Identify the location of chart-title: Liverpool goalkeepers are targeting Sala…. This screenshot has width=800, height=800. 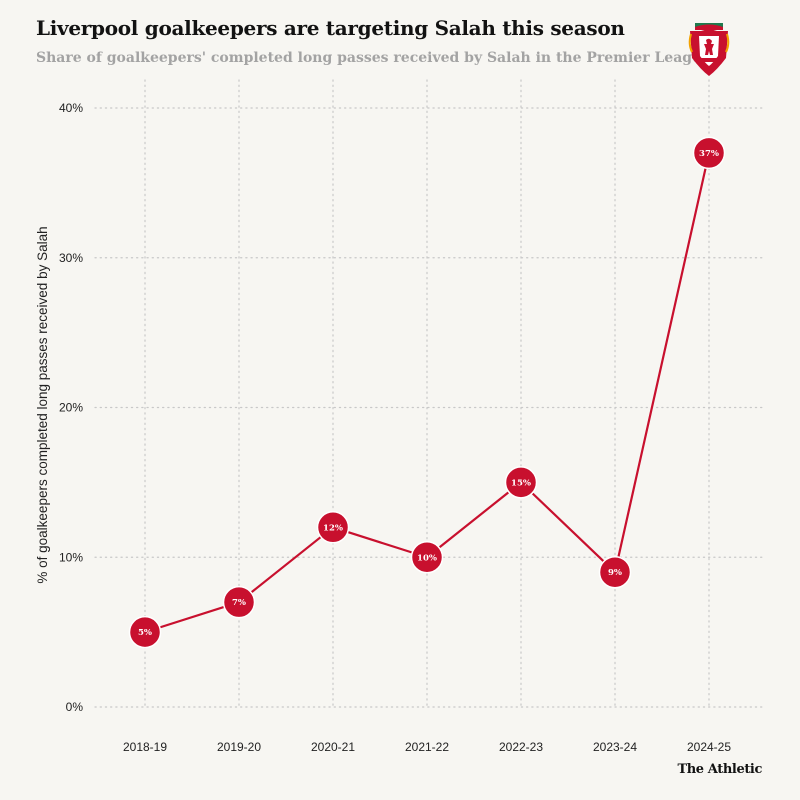
(330, 28).